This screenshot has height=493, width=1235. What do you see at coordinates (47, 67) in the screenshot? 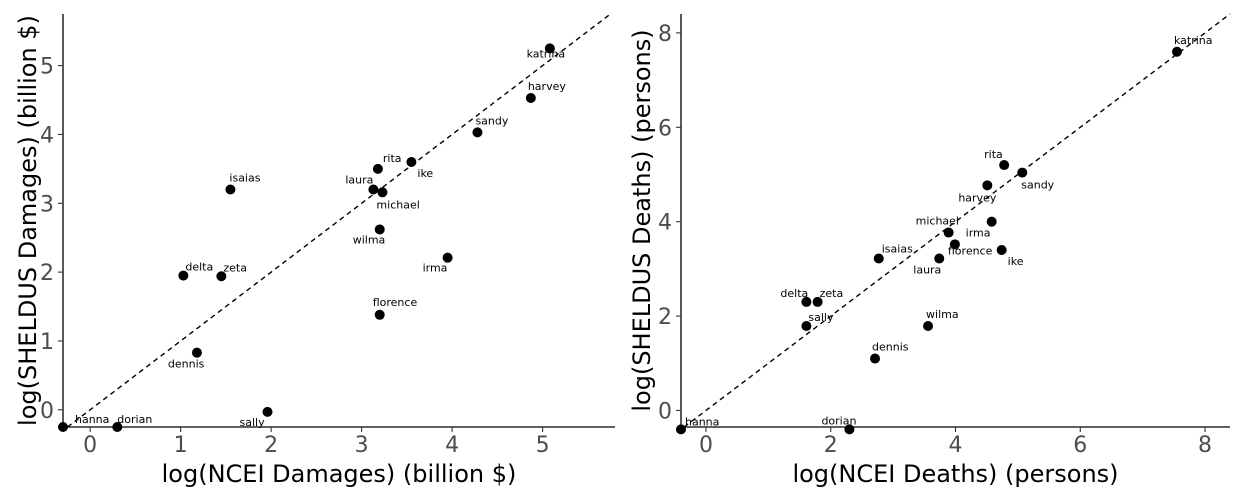
I see `y-tick-label: 5` at bounding box center [47, 67].